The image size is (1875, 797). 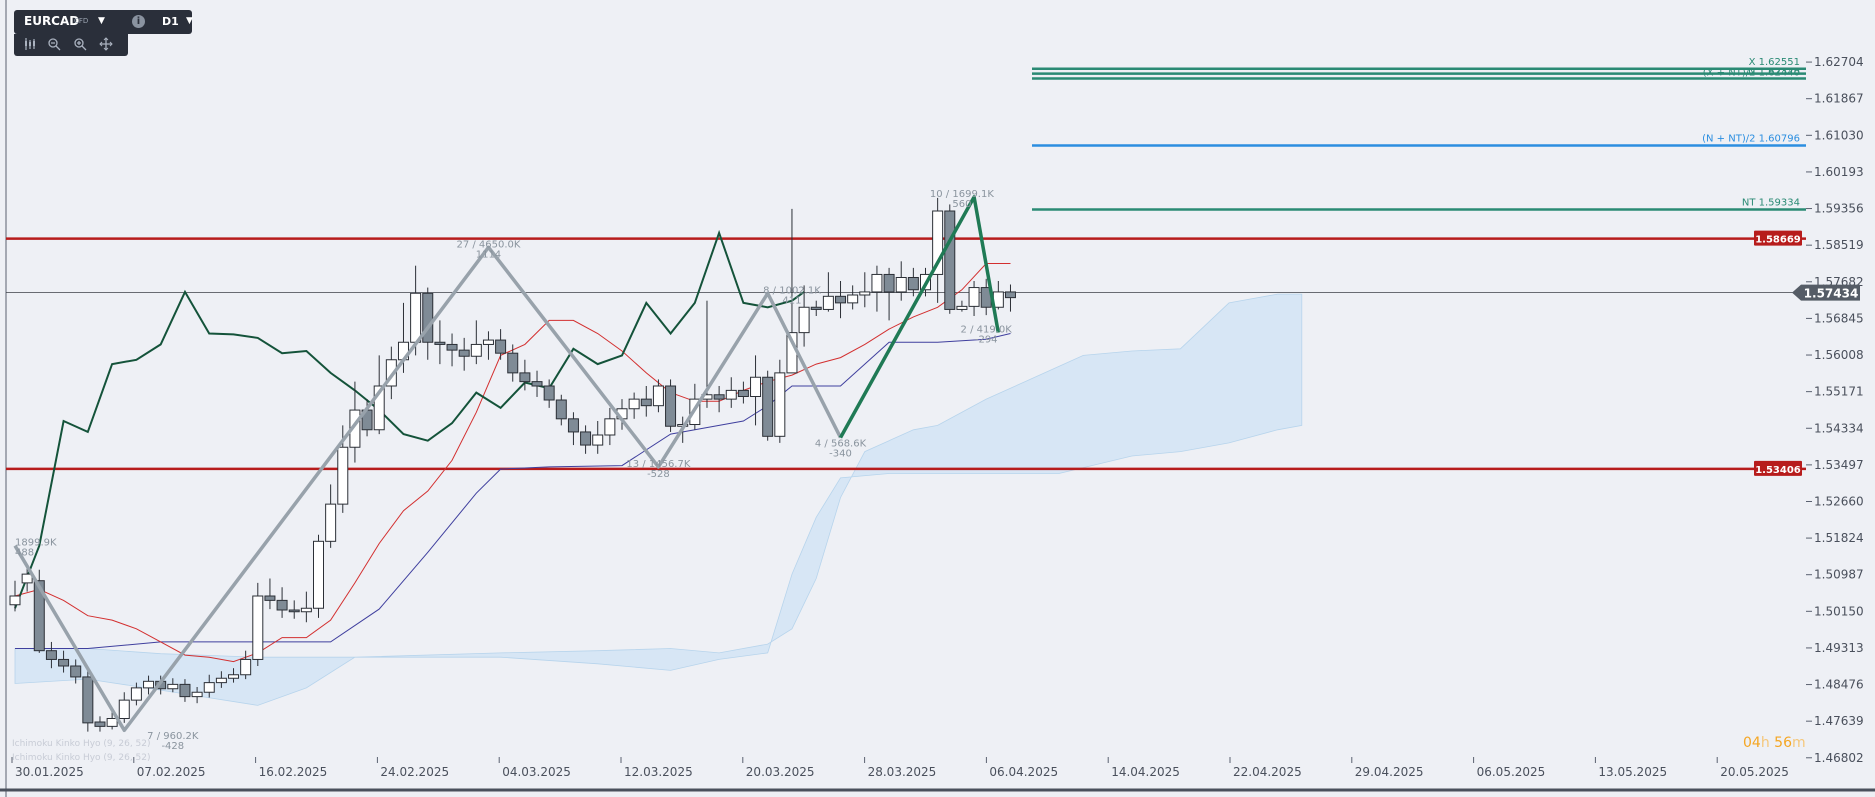 I want to click on level-price-label: 1.58669, so click(x=1778, y=240).